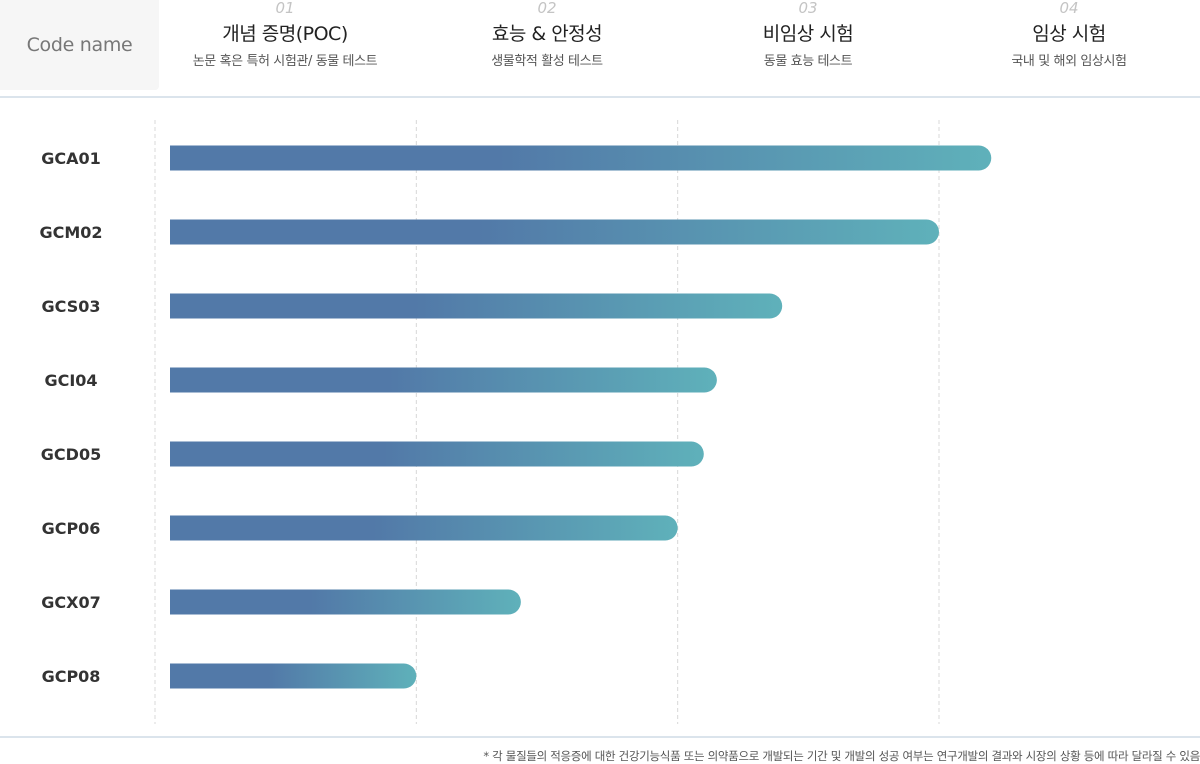 The width and height of the screenshot is (1200, 764). Describe the element at coordinates (293, 676) in the screenshot. I see `bar-gcp08` at that location.